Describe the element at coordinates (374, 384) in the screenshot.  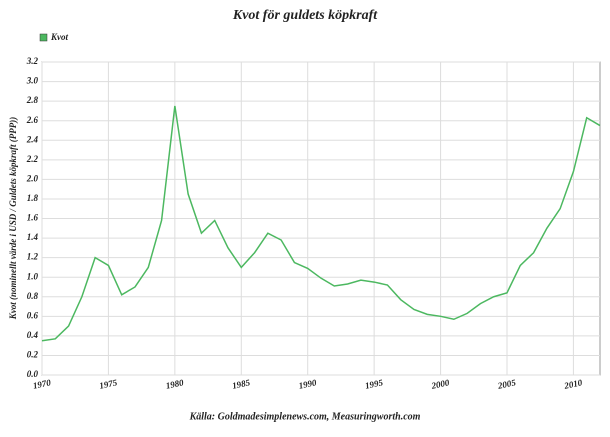
I see `x-tick-label: 1995` at that location.